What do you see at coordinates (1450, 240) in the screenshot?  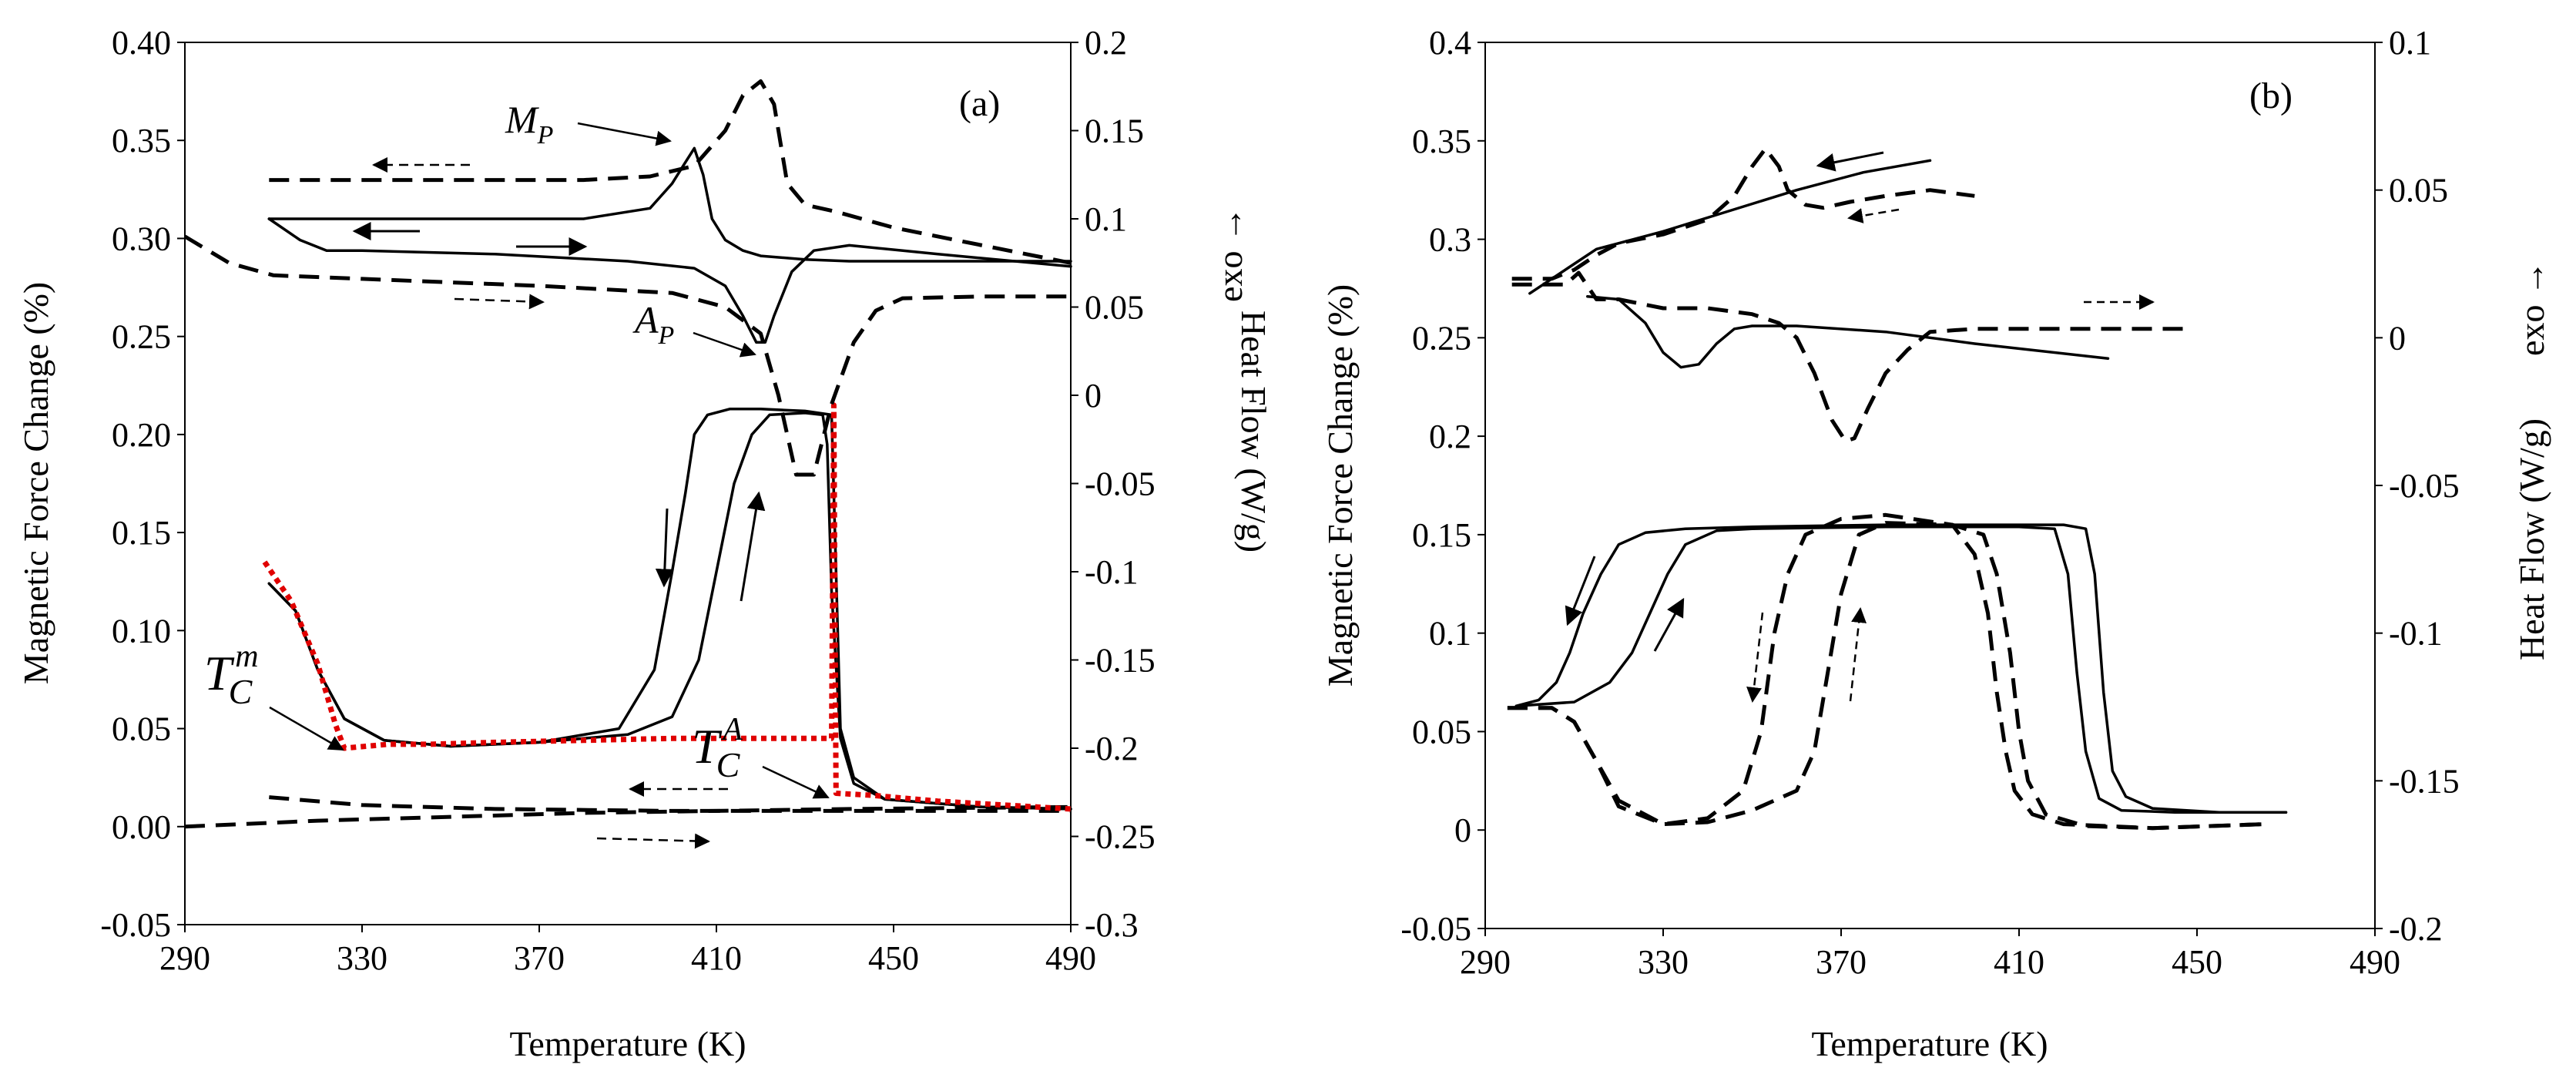 I see `y-tick-label: 0.3` at bounding box center [1450, 240].